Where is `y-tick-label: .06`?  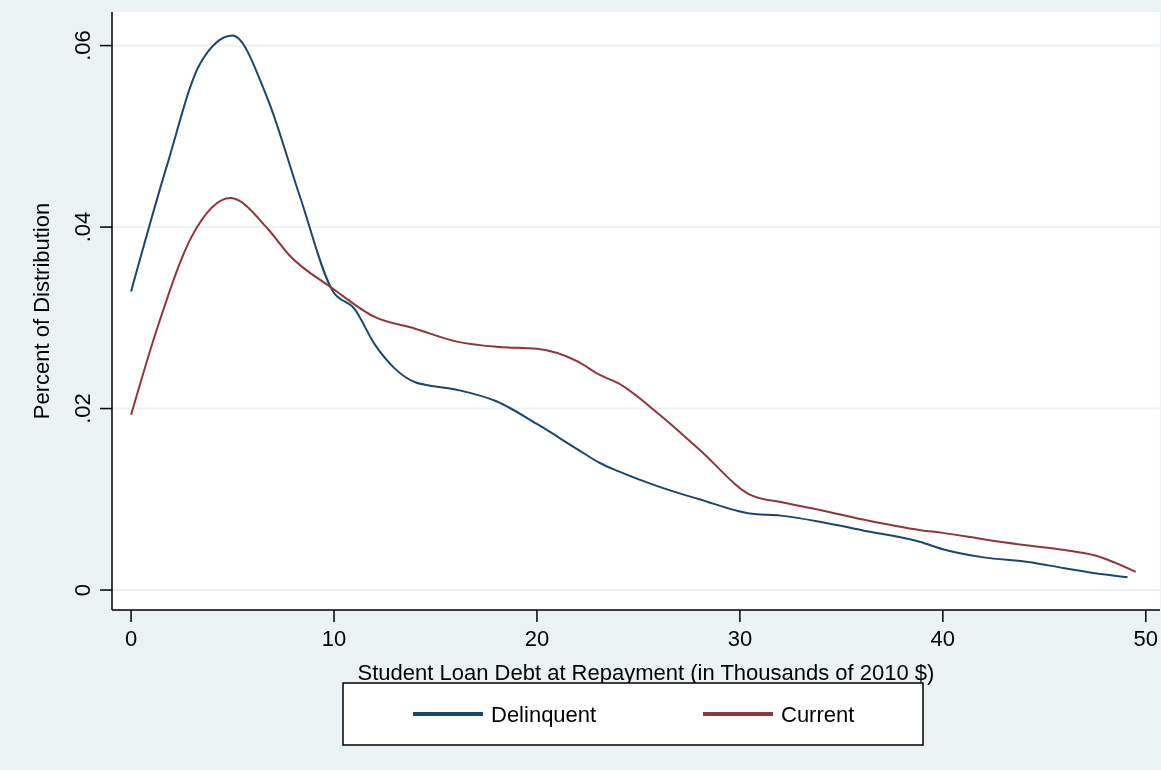
y-tick-label: .06 is located at coordinates (82, 45).